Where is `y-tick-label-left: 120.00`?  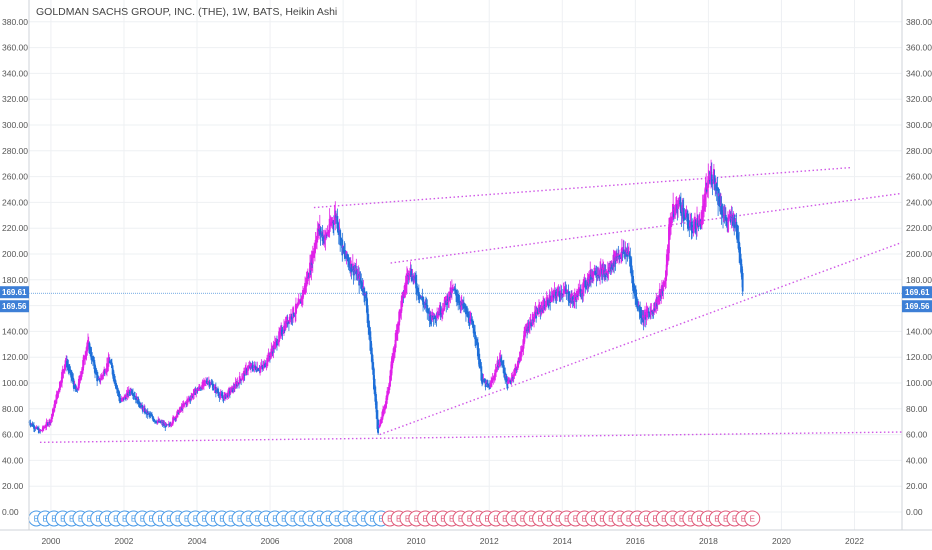
y-tick-label-left: 120.00 is located at coordinates (15, 357).